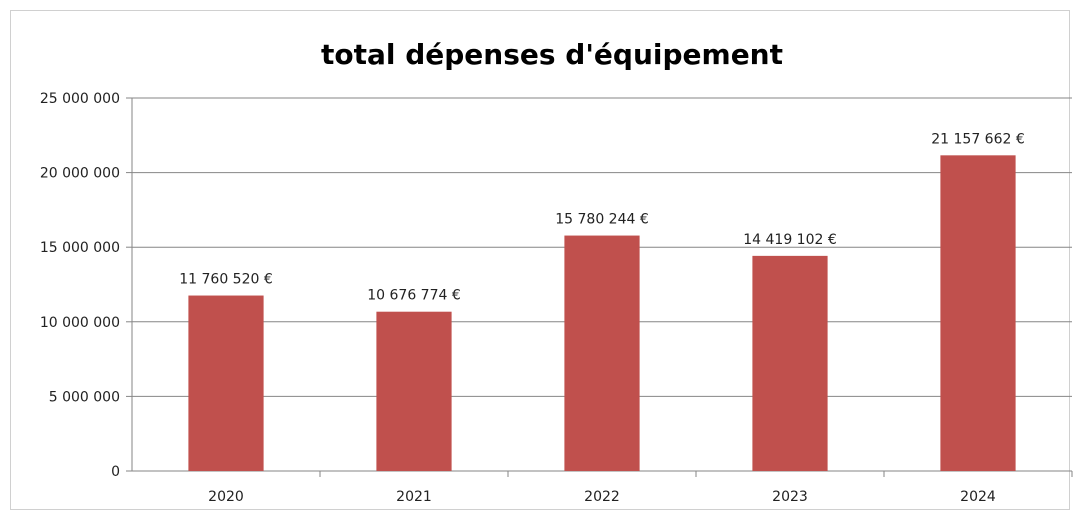  I want to click on x-tick-label: 2022, so click(602, 497).